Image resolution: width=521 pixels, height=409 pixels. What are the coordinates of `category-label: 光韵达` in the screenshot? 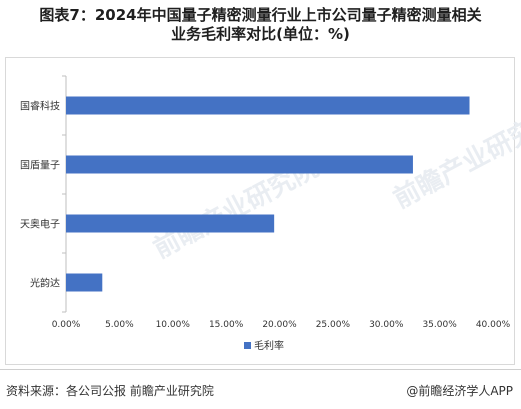 It's located at (45, 283).